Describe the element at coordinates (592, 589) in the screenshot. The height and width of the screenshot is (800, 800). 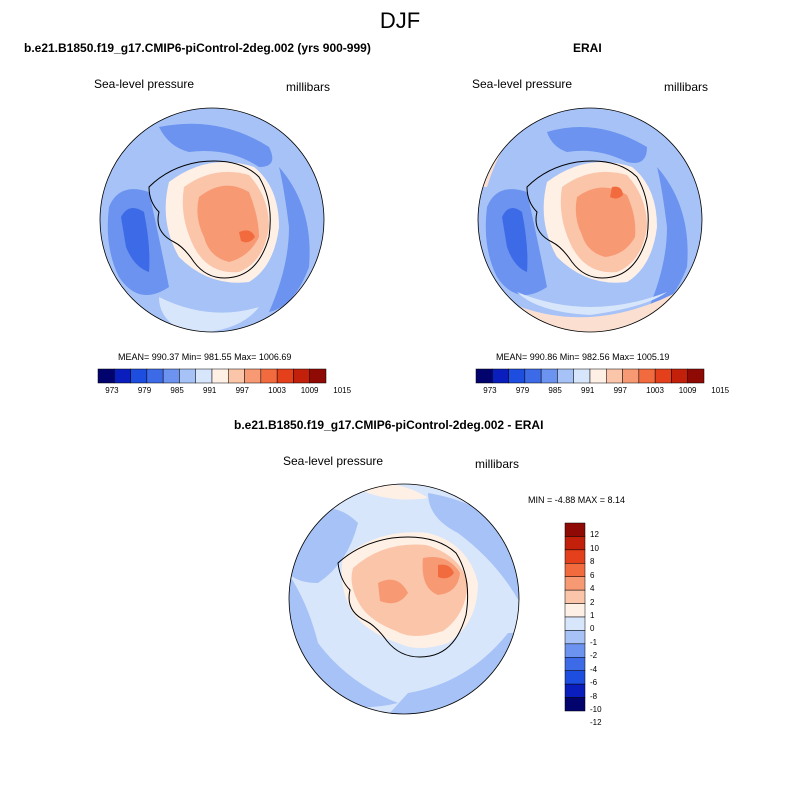
I see `colorbar-tick-label: 4` at that location.